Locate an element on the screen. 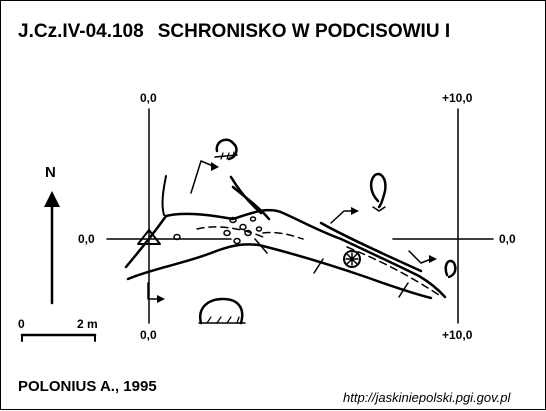 The width and height of the screenshot is (546, 411). north-arrow is located at coordinates (52, 248).